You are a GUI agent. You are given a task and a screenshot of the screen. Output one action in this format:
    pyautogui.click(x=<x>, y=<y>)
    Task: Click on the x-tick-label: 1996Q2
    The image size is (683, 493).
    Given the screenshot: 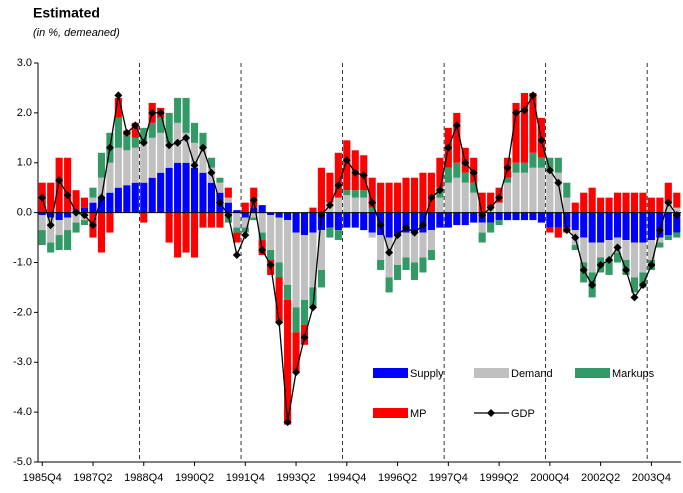 What is the action you would take?
    pyautogui.click(x=397, y=478)
    